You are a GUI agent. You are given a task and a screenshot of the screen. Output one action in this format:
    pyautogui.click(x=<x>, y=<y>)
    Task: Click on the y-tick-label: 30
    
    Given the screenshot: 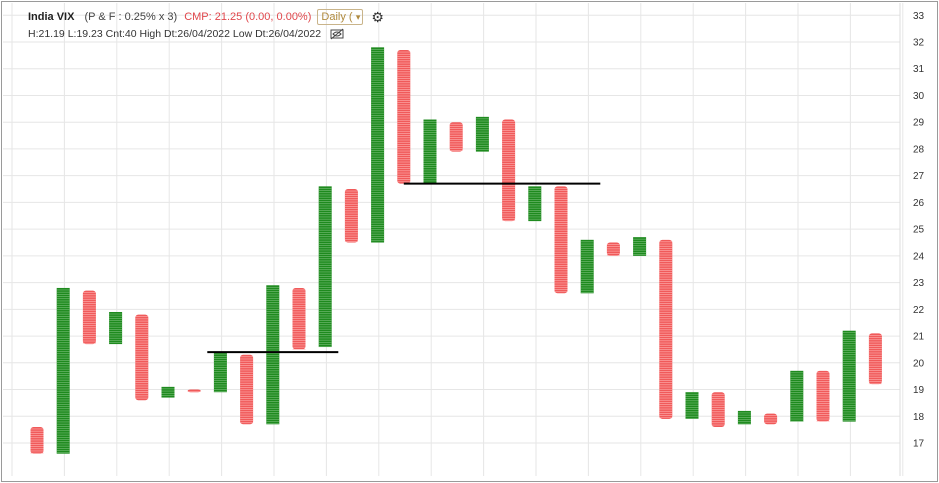 What is the action you would take?
    pyautogui.click(x=919, y=96)
    